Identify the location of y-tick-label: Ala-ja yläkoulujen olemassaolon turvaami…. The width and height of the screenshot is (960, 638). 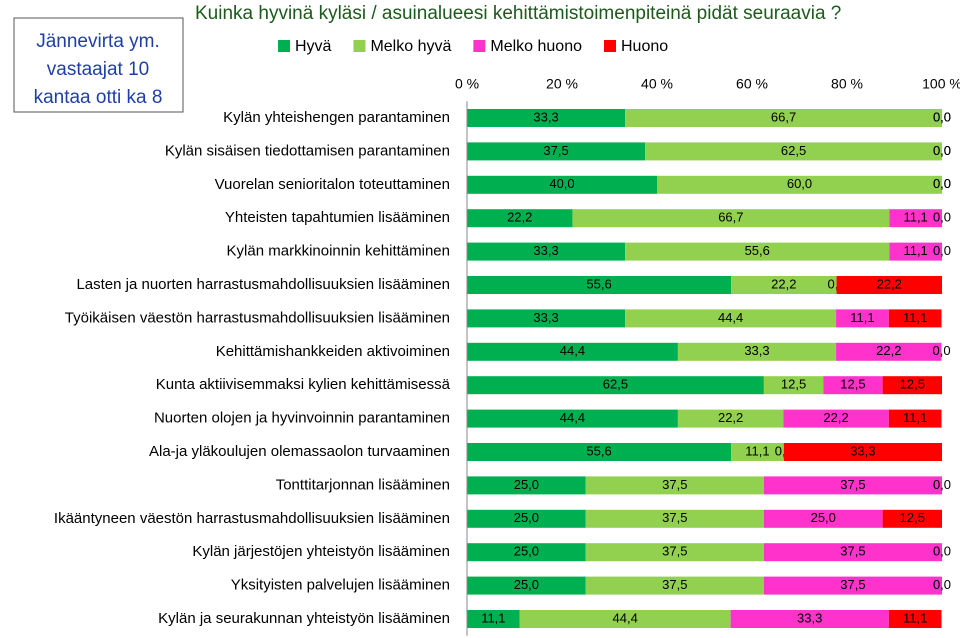
(299, 451).